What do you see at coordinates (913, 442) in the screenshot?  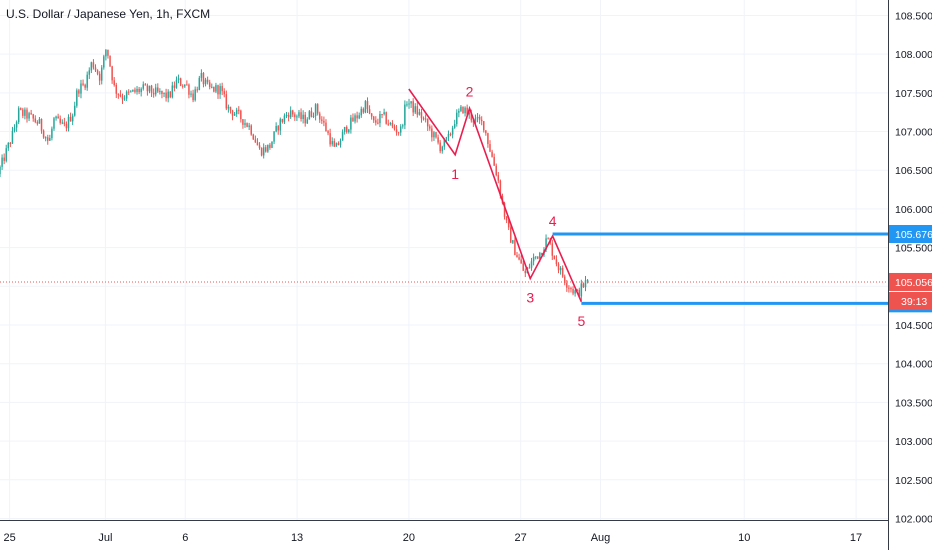 I see `y-tick-label: 103.000` at bounding box center [913, 442].